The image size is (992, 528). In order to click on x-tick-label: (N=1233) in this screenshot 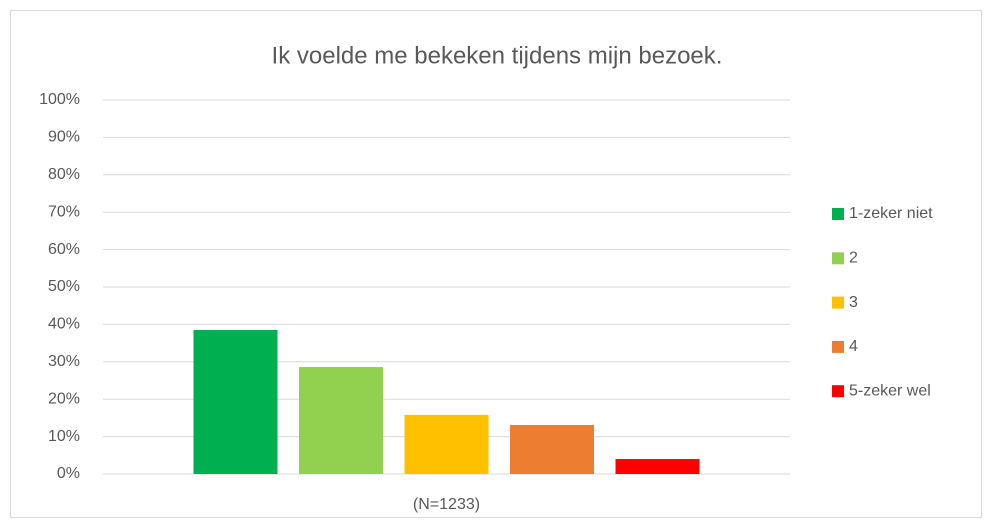, I will do `click(446, 504)`.